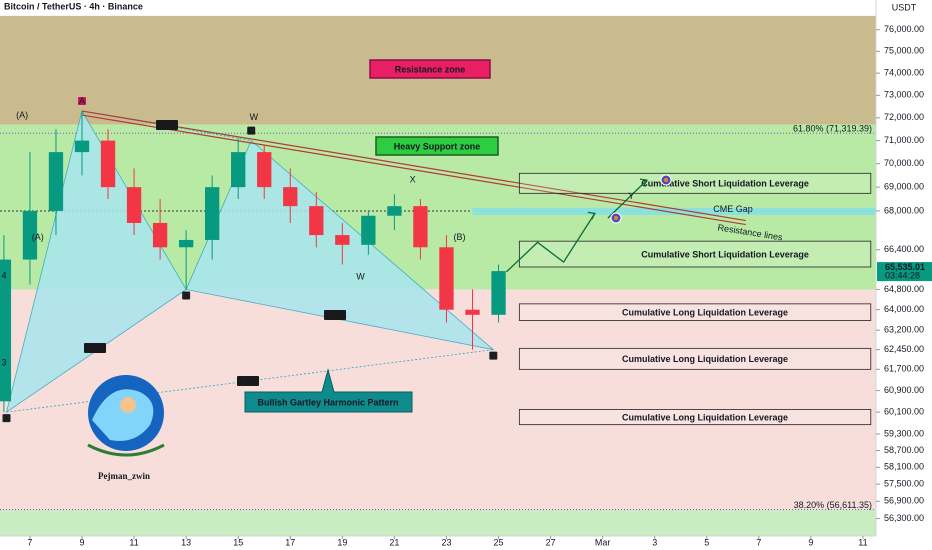 The height and width of the screenshot is (550, 932). Describe the element at coordinates (446, 542) in the screenshot. I see `x-tick-label: 23` at that location.